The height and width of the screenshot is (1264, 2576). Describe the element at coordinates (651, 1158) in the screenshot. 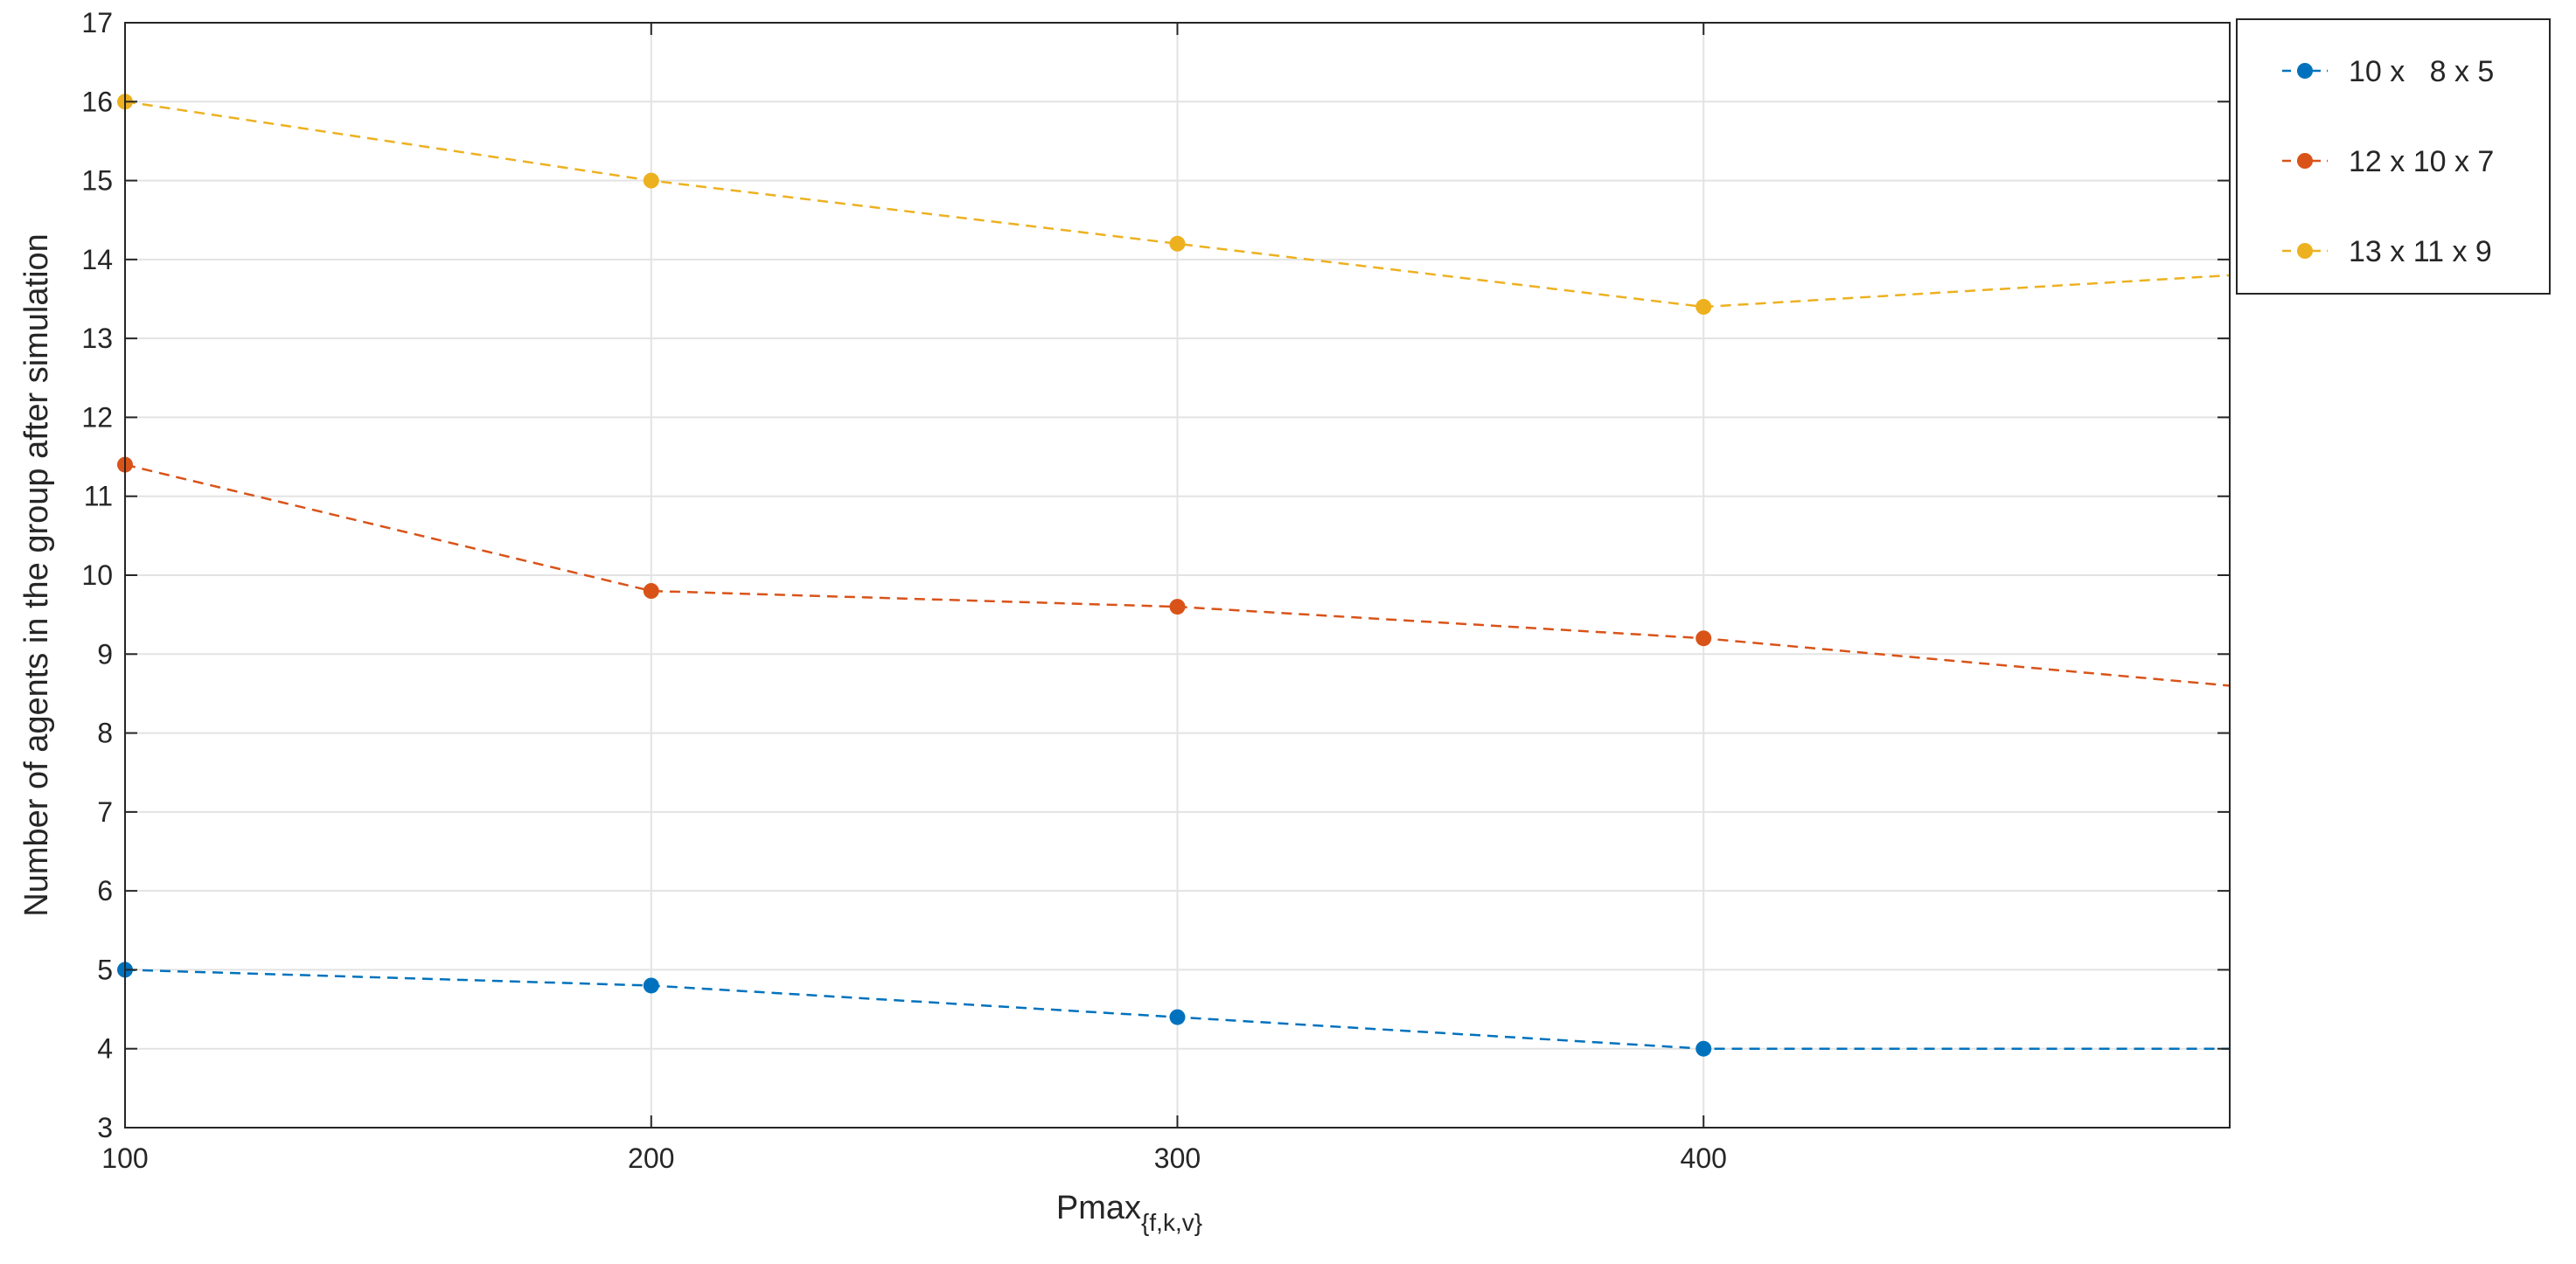

I see `x-tick-label: 200` at that location.